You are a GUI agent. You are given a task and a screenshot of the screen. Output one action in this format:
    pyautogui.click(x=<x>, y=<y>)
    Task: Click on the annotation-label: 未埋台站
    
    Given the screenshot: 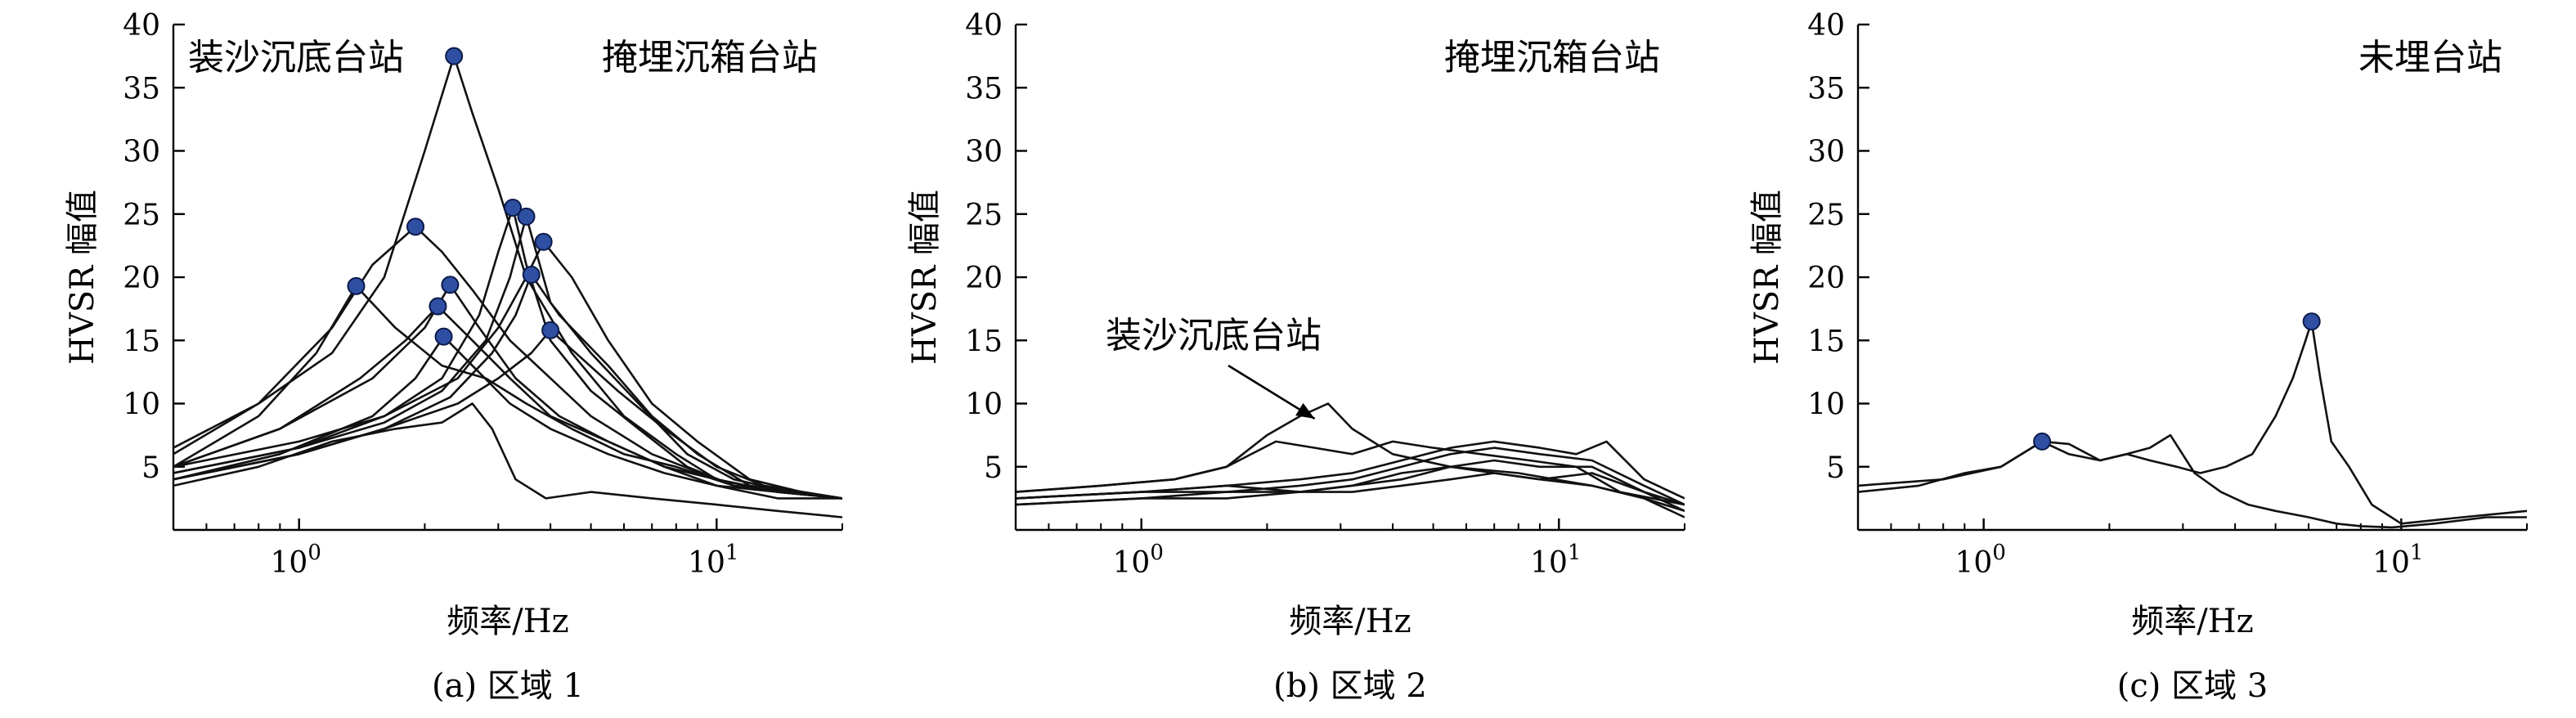 What is the action you would take?
    pyautogui.click(x=2430, y=58)
    